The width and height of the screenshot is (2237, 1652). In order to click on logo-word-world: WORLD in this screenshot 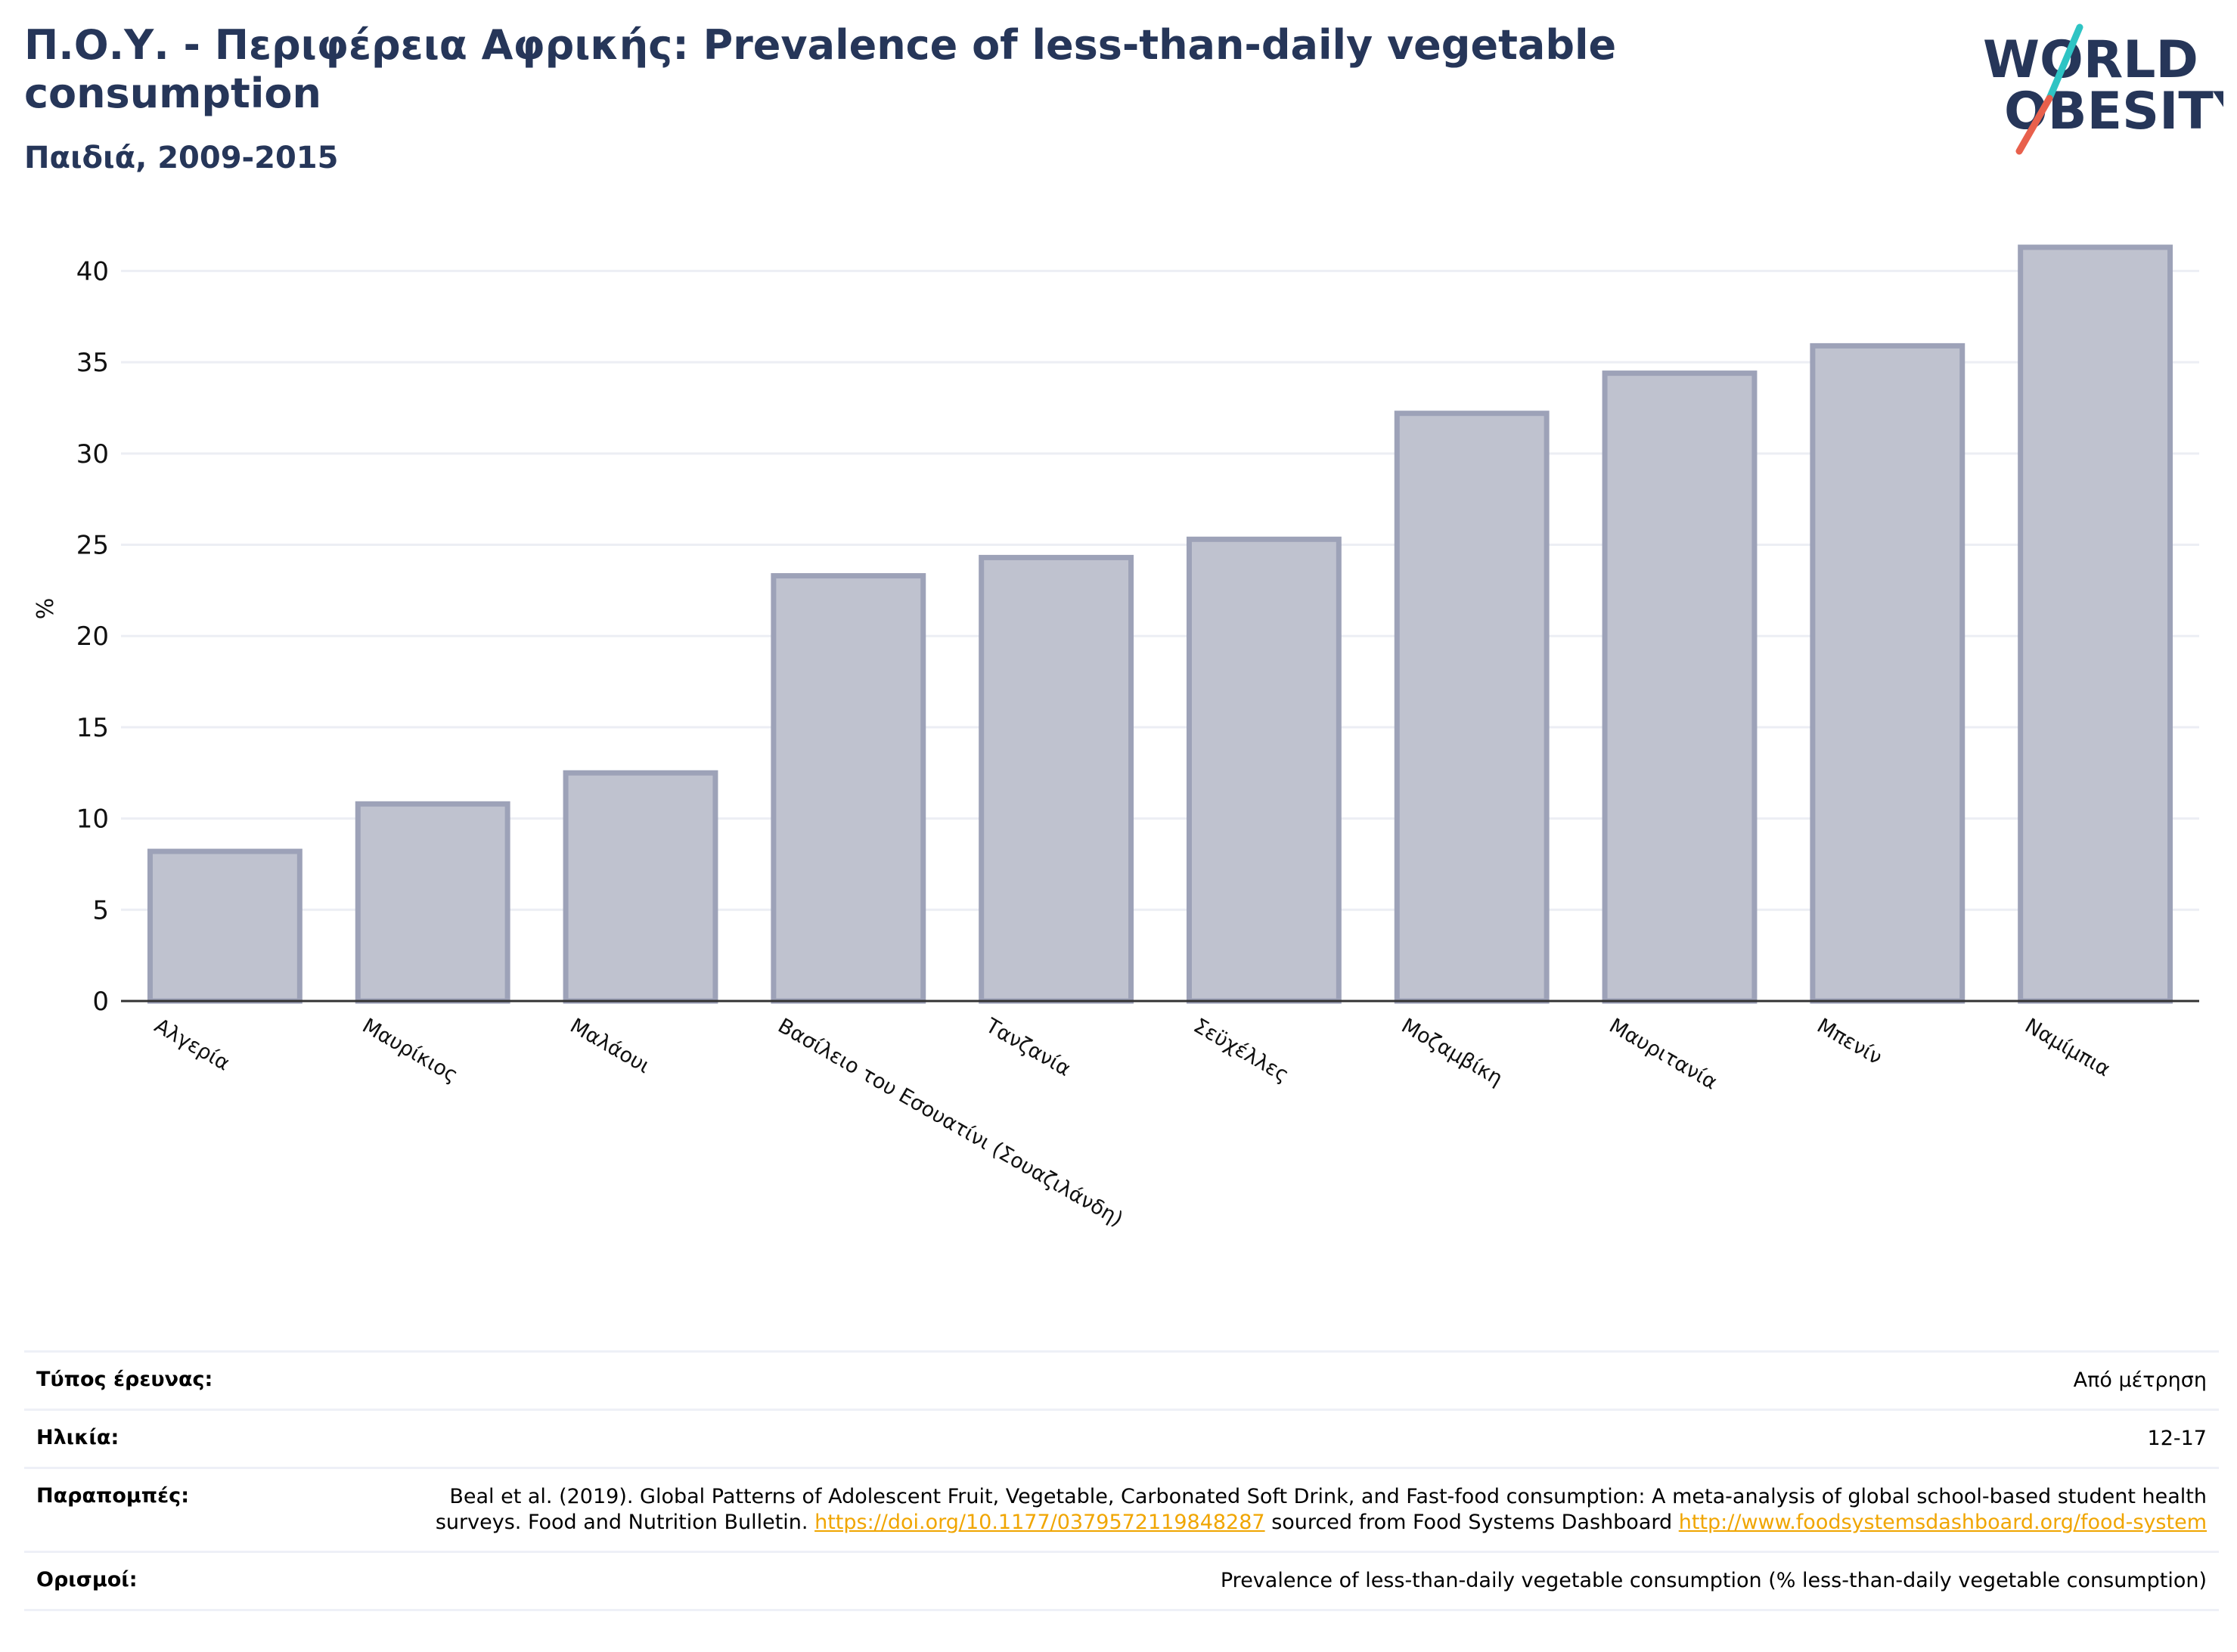, I will do `click(2090, 60)`.